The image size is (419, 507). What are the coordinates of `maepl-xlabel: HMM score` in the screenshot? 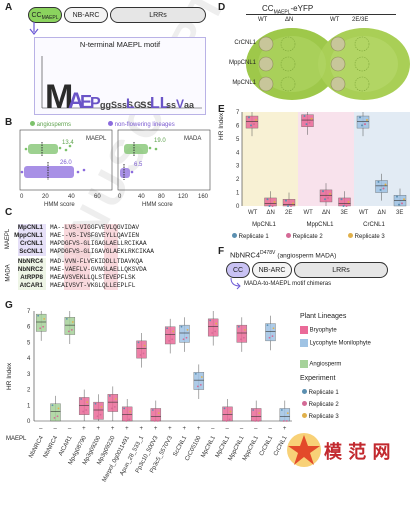 It's located at (59, 205).